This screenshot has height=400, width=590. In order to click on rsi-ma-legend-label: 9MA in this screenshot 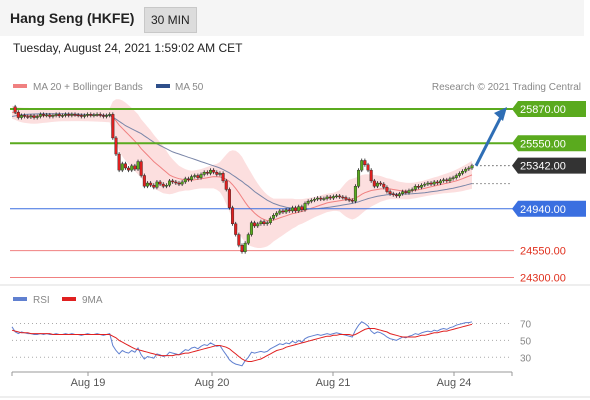, I will do `click(92, 300)`.